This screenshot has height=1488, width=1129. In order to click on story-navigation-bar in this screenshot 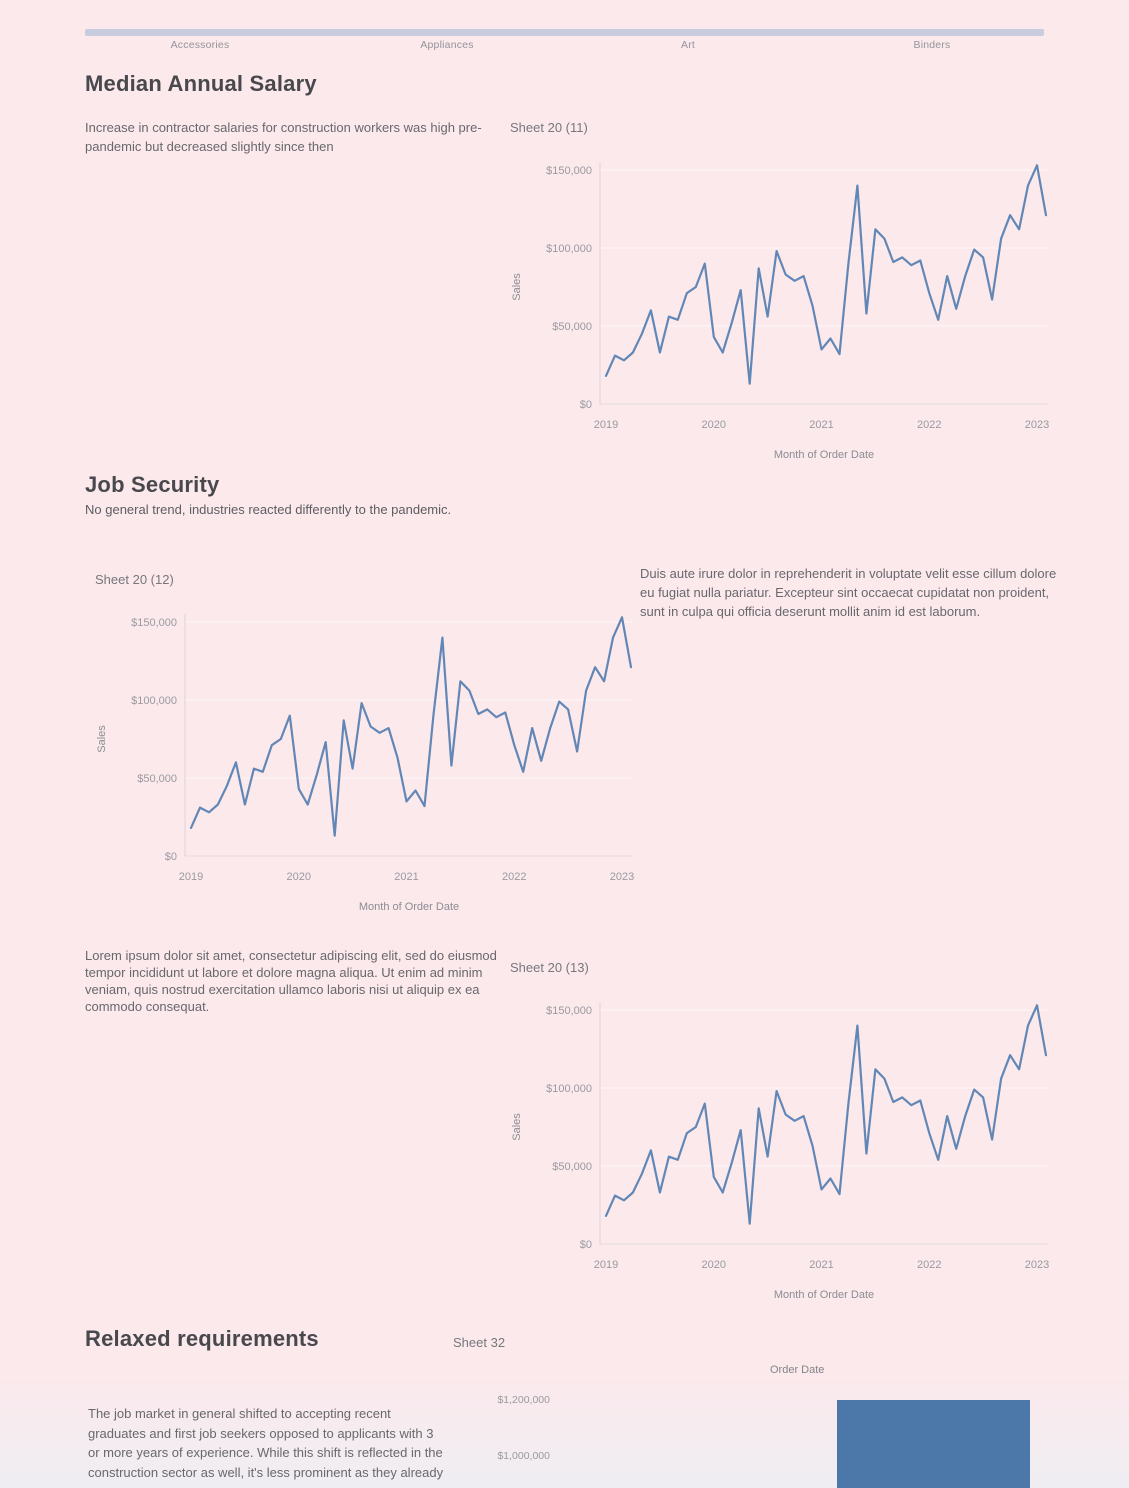, I will do `click(564, 32)`.